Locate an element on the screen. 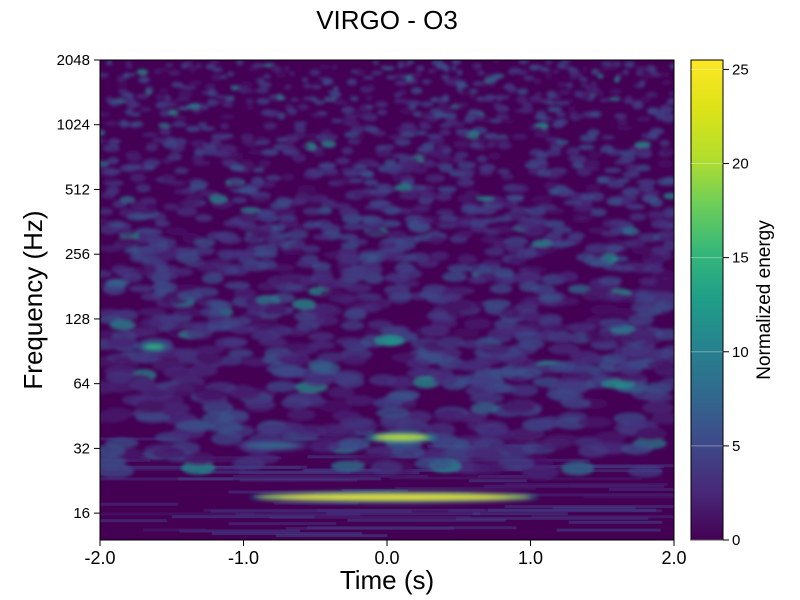  feature-core is located at coordinates (394, 497).